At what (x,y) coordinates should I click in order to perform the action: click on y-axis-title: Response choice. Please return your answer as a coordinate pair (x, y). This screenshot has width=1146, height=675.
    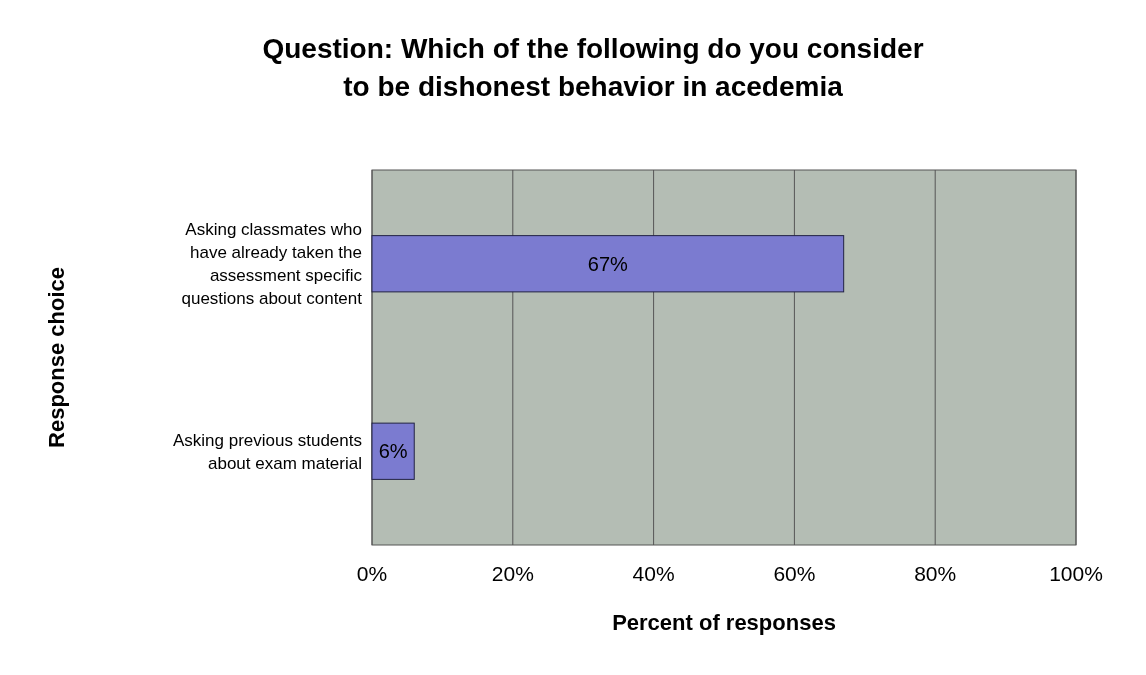
    Looking at the image, I should click on (56, 357).